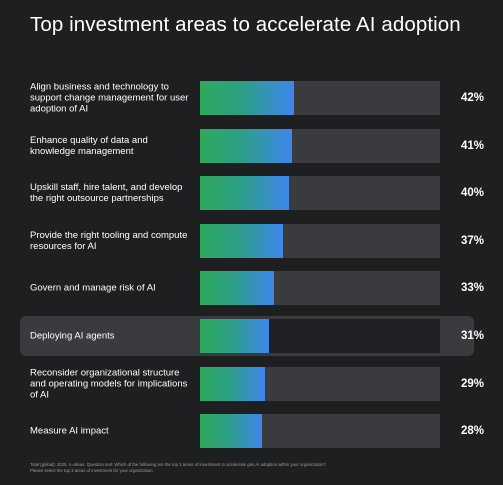 This screenshot has height=485, width=503. I want to click on bar-value-label: 40%, so click(472, 193).